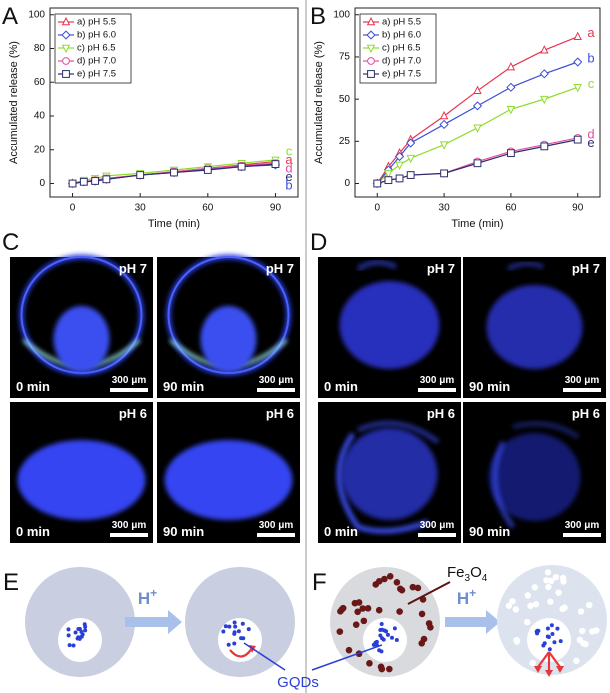 The image size is (610, 693). What do you see at coordinates (81, 315) in the screenshot?
I see `sphere-ring` at bounding box center [81, 315].